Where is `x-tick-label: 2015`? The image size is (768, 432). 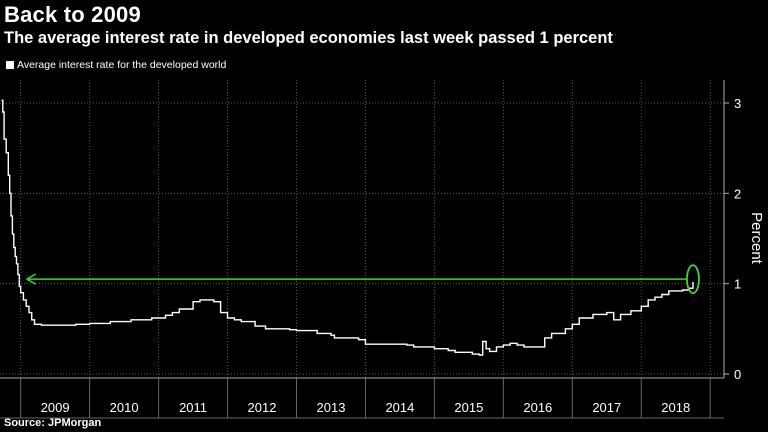 x-tick-label: 2015 is located at coordinates (468, 407).